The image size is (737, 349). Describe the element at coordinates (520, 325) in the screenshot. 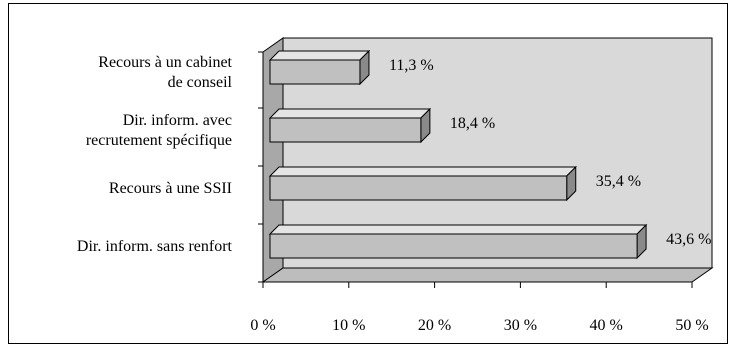

I see `x-tick-label: 30 %` at that location.